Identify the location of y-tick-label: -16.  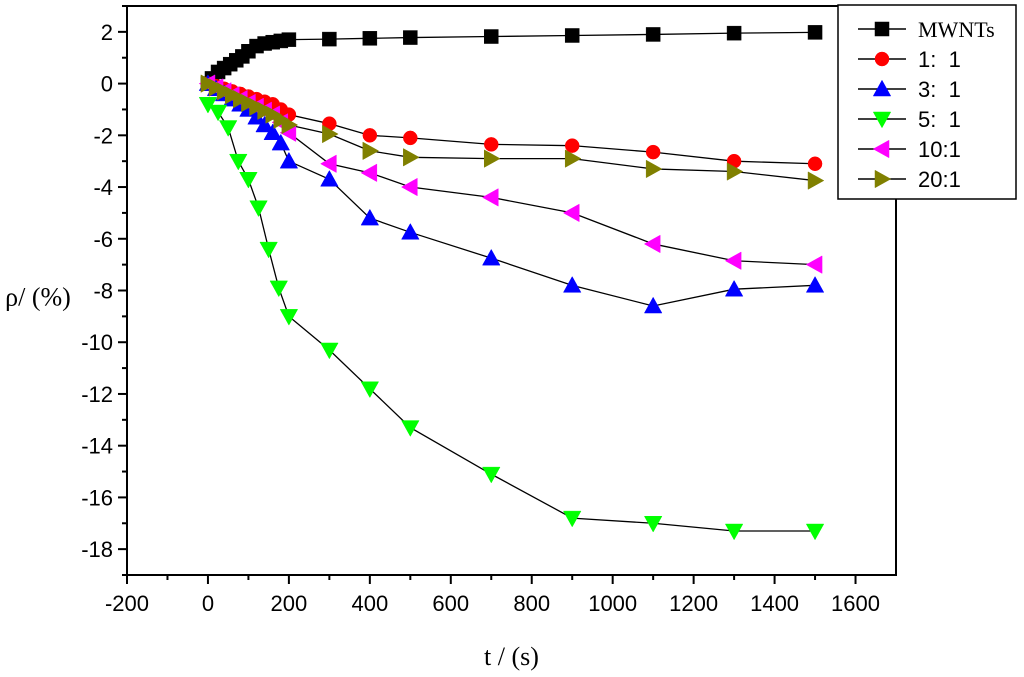
(97, 497).